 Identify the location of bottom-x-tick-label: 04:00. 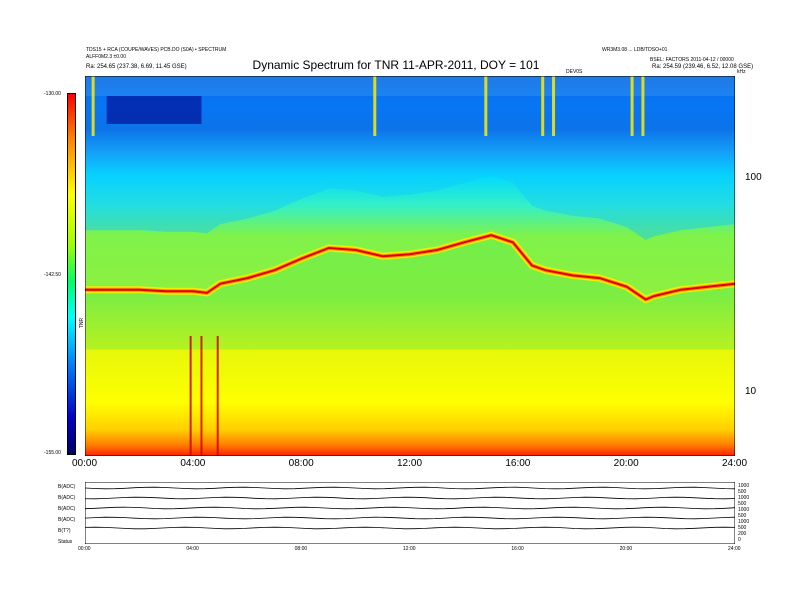
(192, 549).